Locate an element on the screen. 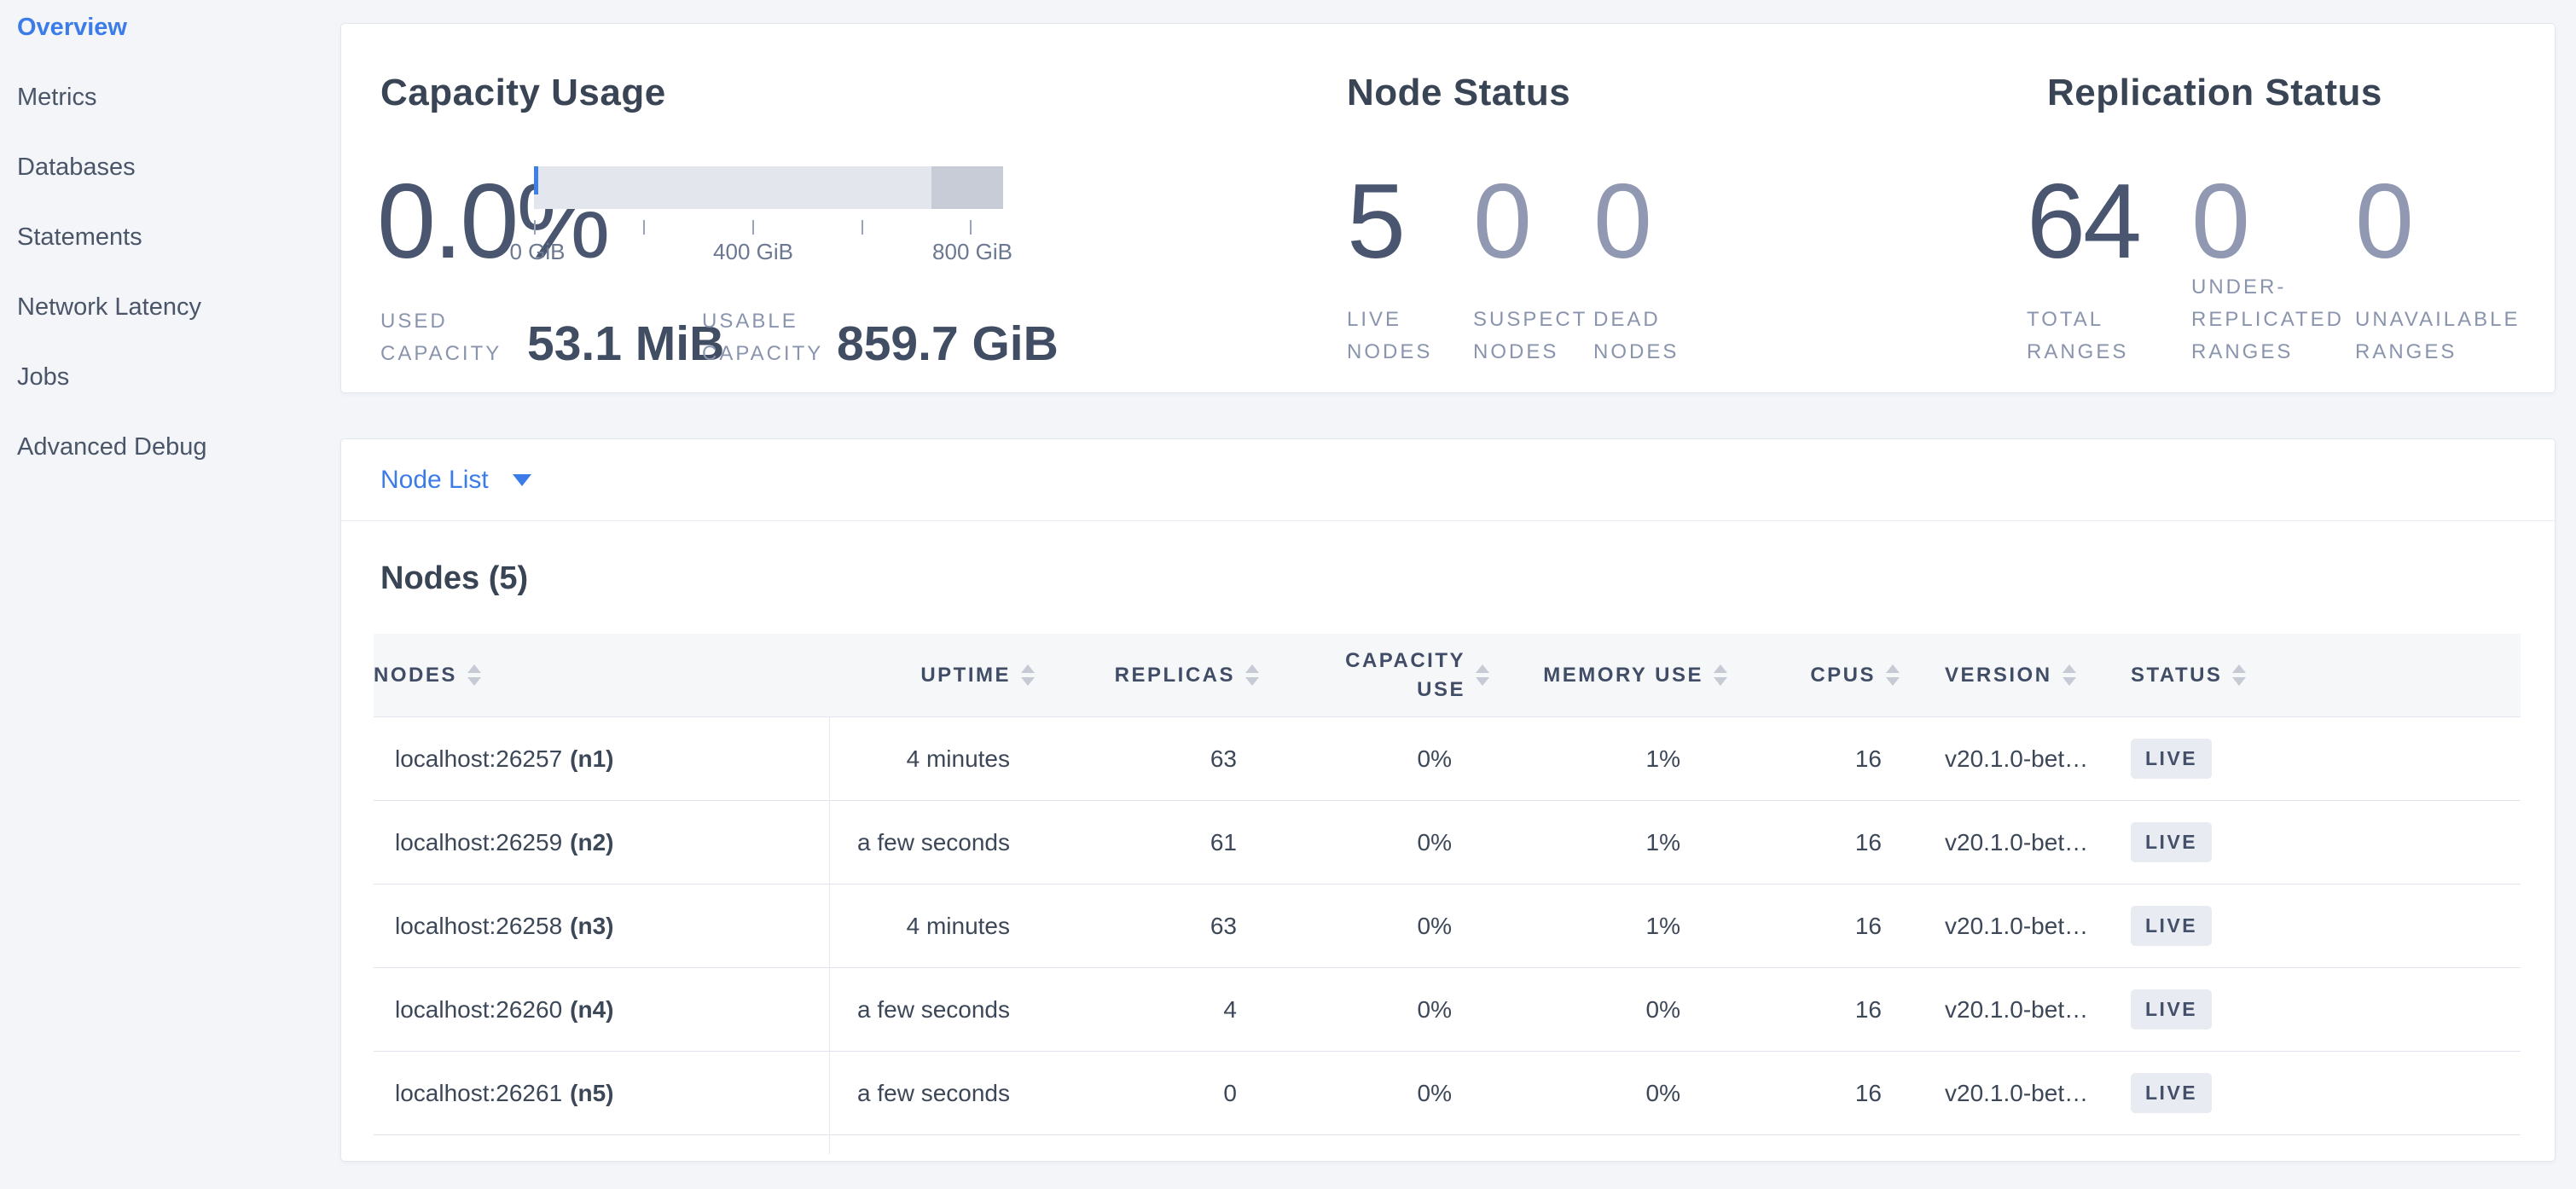  sidebar-item-label: Metrics is located at coordinates (57, 97).